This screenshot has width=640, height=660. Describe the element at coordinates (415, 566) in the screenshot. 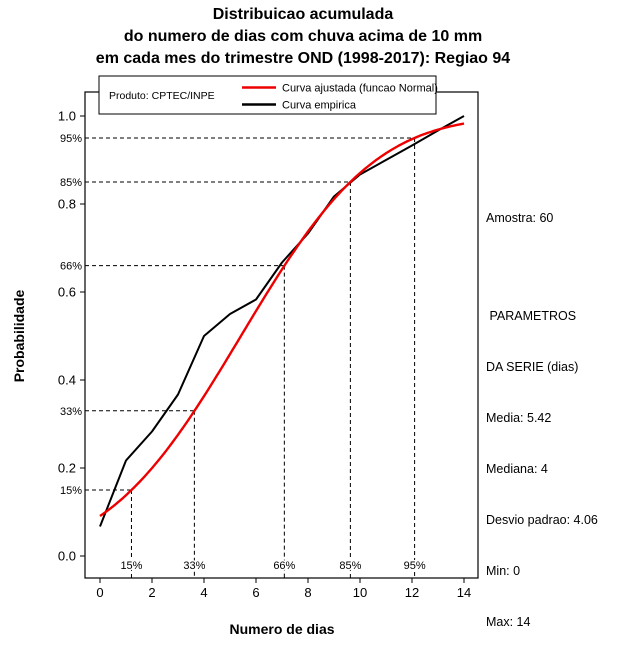

I see `percentile-x-label: 95%` at that location.